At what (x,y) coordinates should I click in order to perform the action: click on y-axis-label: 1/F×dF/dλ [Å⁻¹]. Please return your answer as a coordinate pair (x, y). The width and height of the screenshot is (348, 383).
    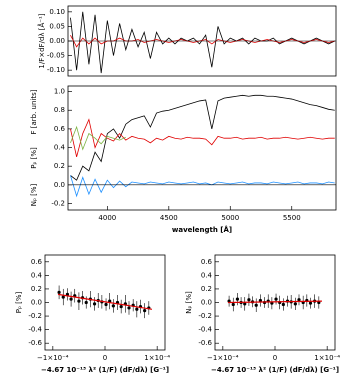
    Looking at the image, I should click on (41, 40).